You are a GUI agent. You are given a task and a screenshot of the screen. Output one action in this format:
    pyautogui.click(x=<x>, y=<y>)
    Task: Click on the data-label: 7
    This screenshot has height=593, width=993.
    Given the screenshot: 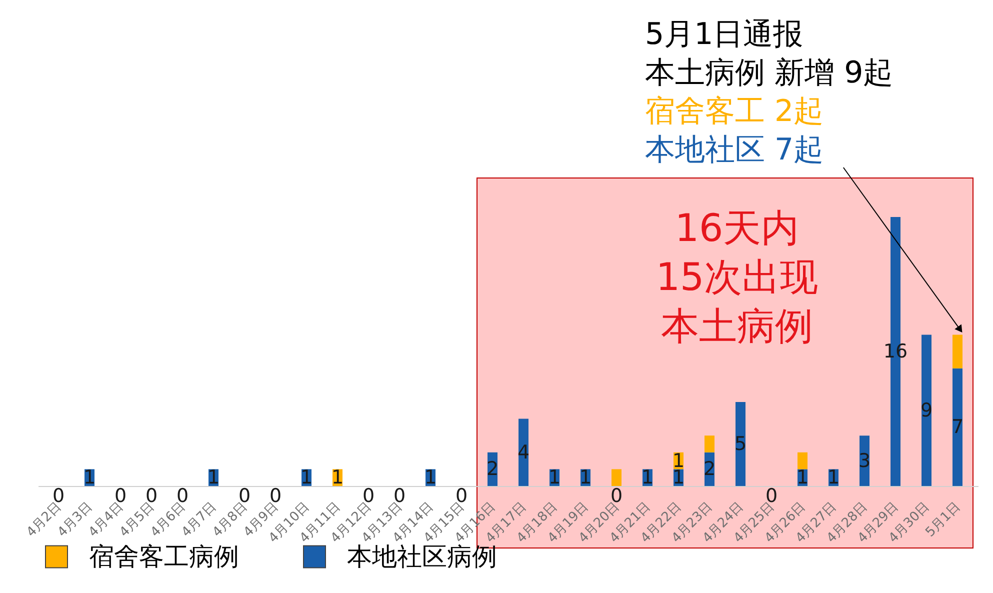 What is the action you would take?
    pyautogui.click(x=957, y=427)
    